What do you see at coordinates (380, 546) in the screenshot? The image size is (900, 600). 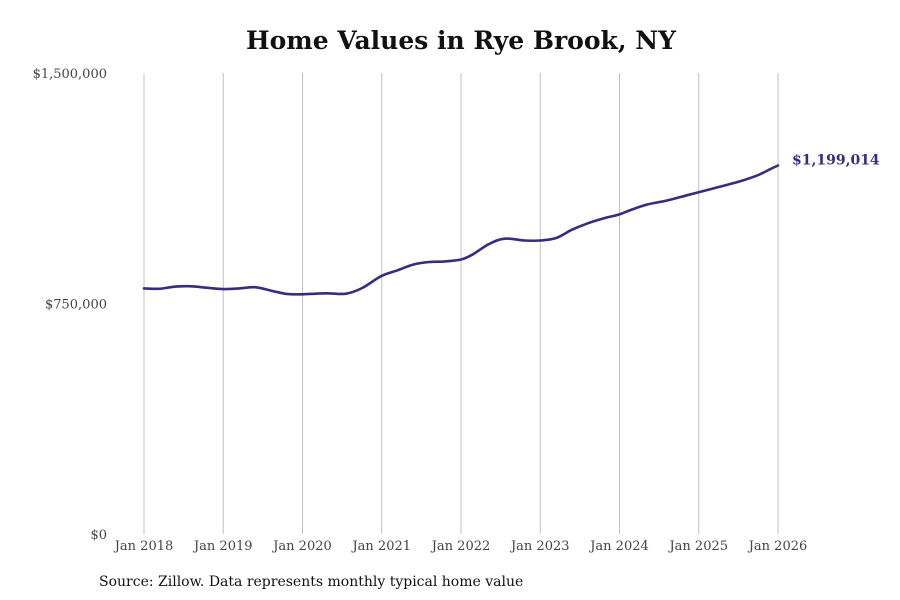 I see `x-tick-label: Jan 2021` at bounding box center [380, 546].